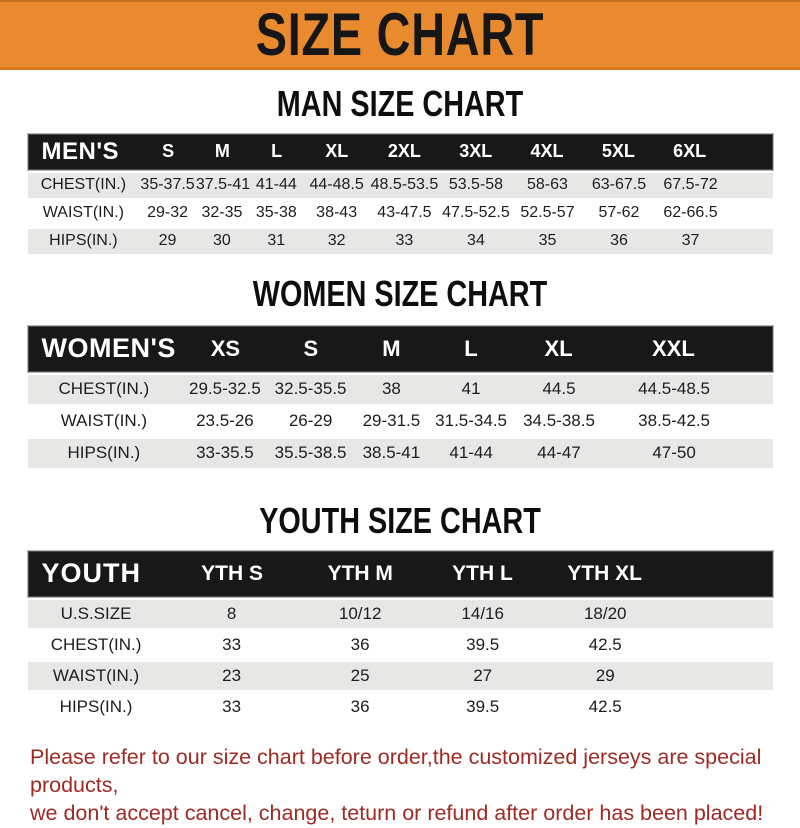  What do you see at coordinates (108, 348) in the screenshot?
I see `women-corner-label: WOMEN'S` at bounding box center [108, 348].